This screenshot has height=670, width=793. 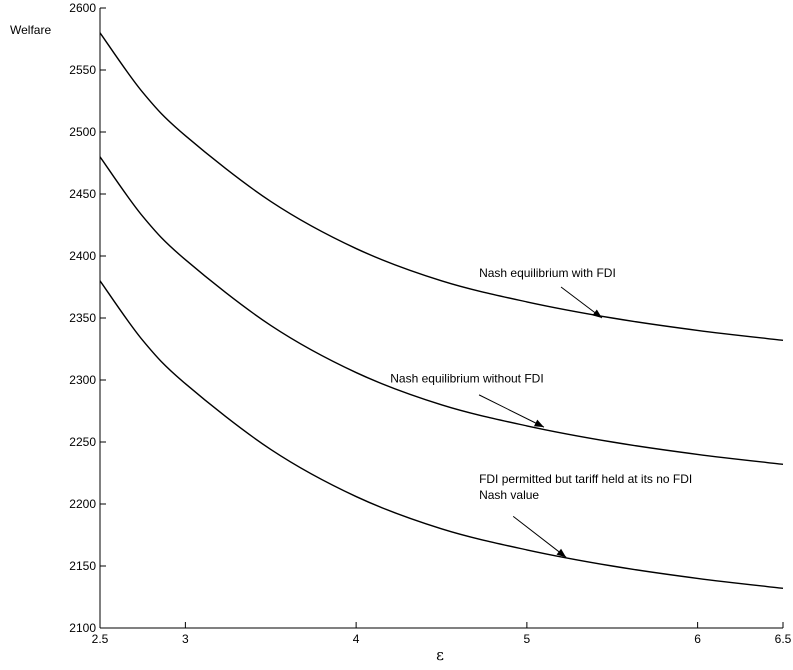 I want to click on x-tick-label: 6.5, so click(x=783, y=639).